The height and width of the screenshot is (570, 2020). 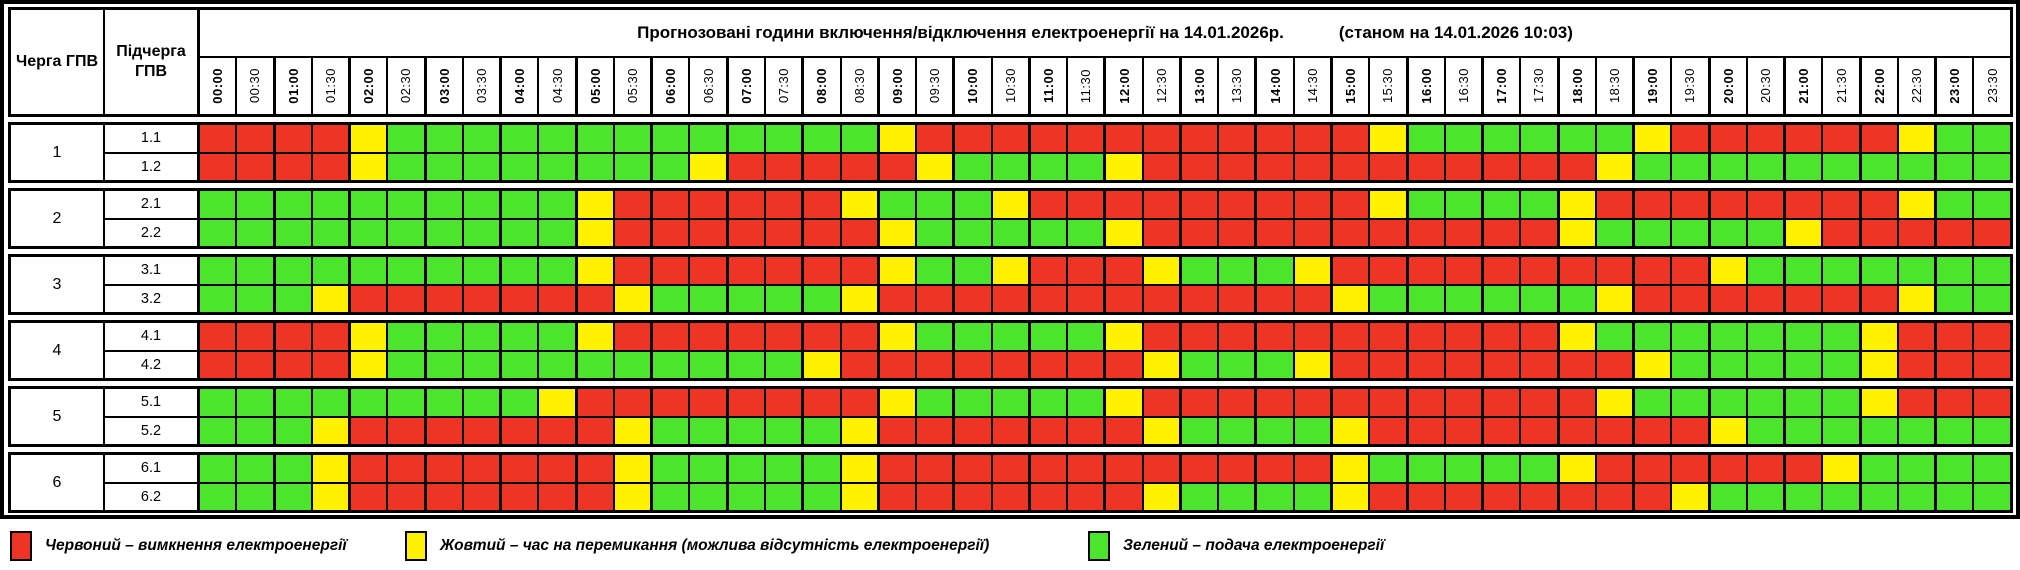 I want to click on time-label: 13:30, so click(x=1237, y=86).